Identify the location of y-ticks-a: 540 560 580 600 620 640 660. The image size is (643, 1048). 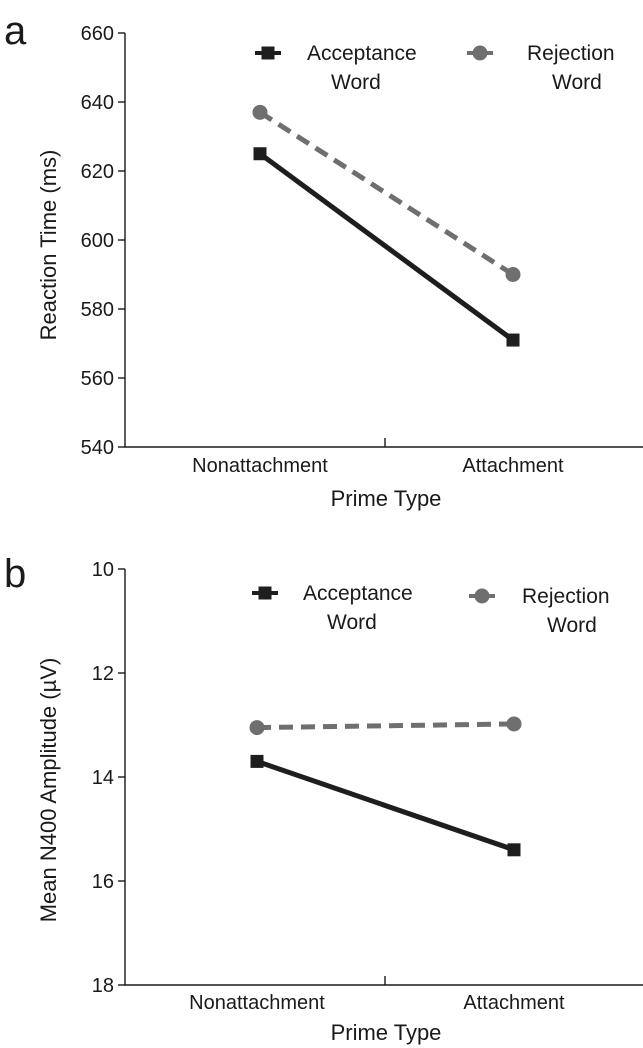
(103, 241).